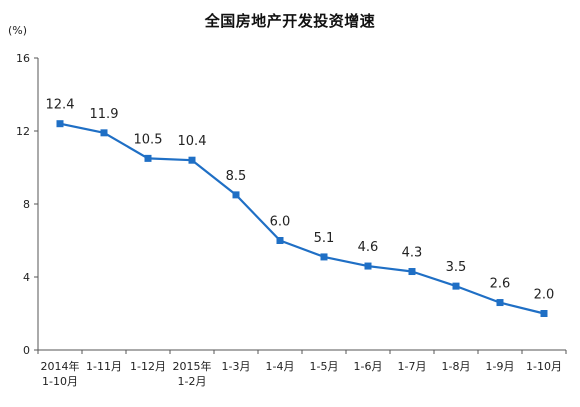 Image resolution: width=580 pixels, height=407 pixels. I want to click on y-tick-label: 8, so click(26, 204).